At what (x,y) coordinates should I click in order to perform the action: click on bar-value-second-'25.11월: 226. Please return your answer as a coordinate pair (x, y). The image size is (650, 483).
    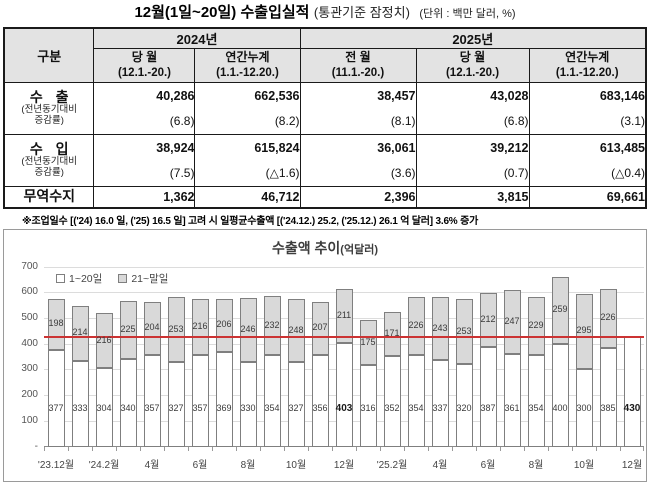
    Looking at the image, I should click on (608, 317).